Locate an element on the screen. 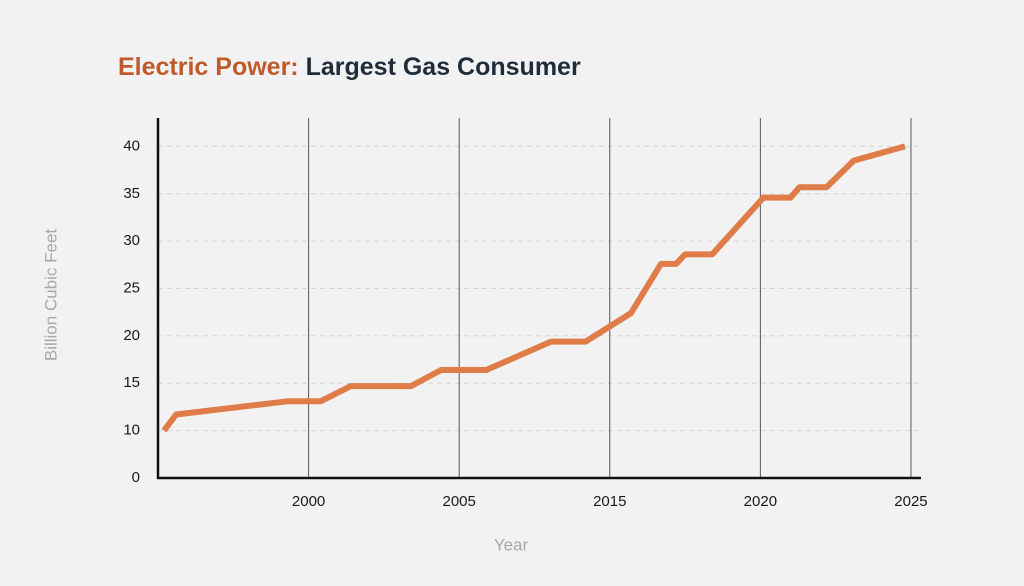 Image resolution: width=1024 pixels, height=586 pixels. y-tick-label: 30 is located at coordinates (131, 240).